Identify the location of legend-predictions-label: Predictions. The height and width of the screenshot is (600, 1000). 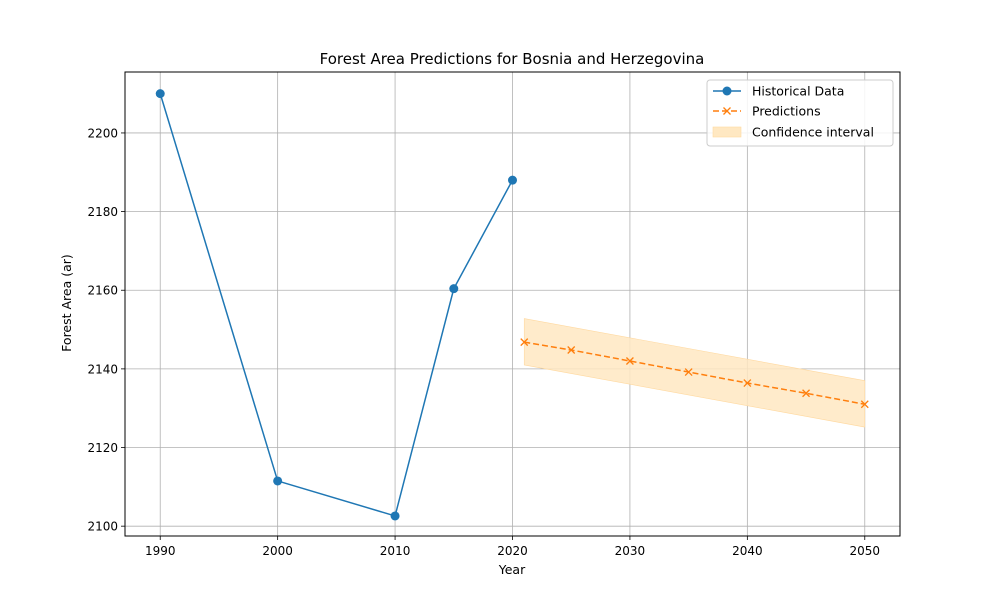
(786, 111).